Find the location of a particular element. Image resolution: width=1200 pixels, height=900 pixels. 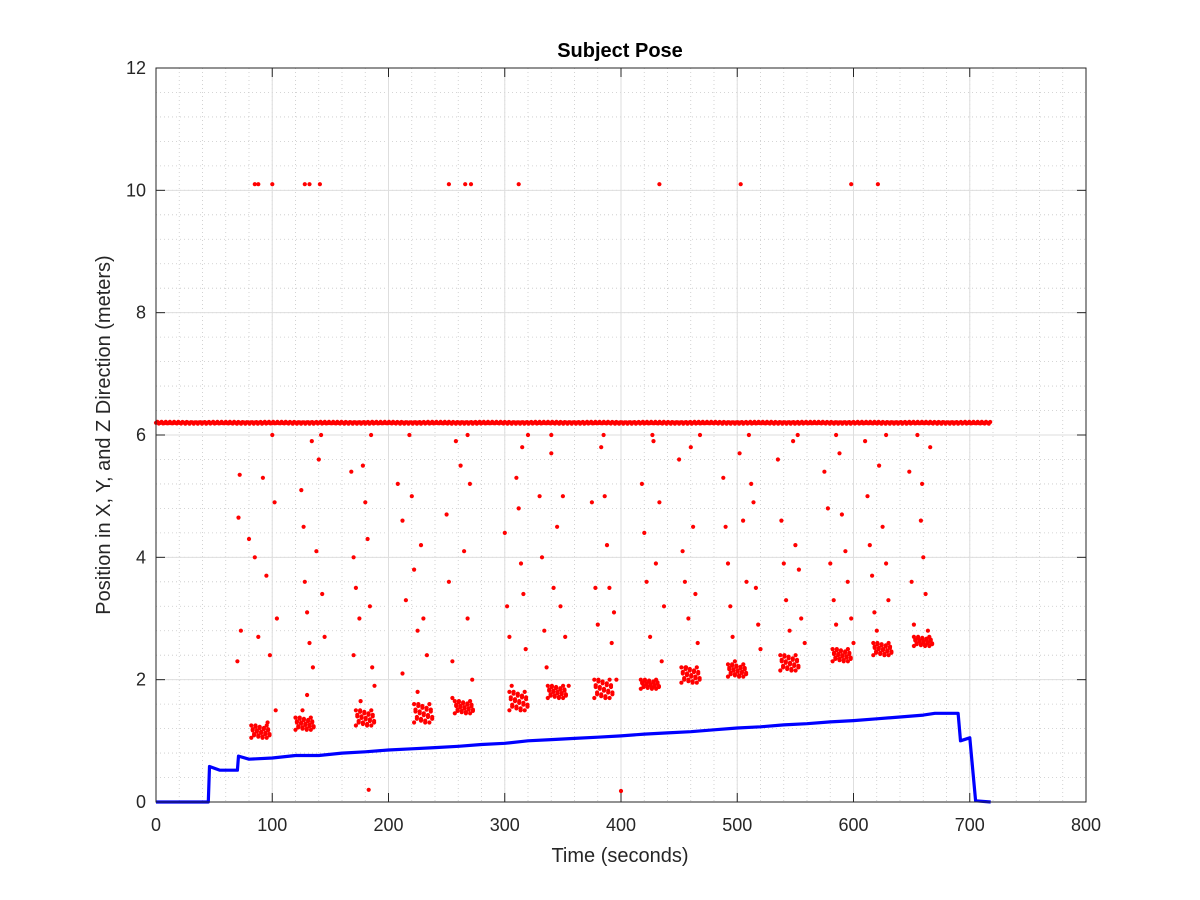

x-tick-label: 100 is located at coordinates (272, 825).